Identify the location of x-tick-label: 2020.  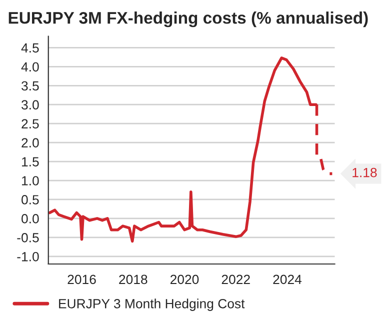
(184, 279).